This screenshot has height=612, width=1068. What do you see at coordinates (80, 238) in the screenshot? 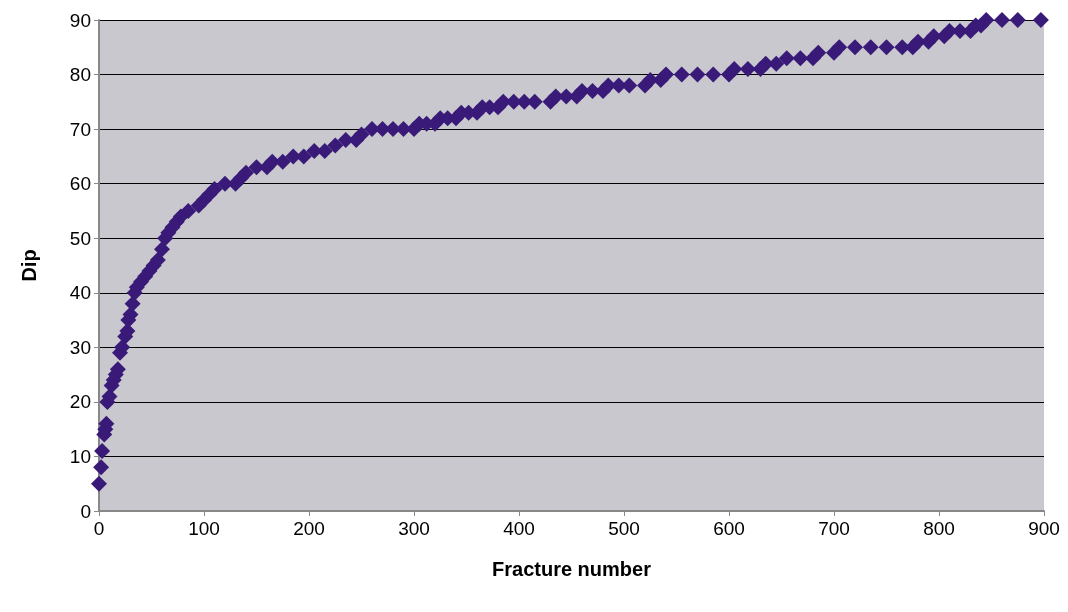
I see `y-tick-label: 50` at bounding box center [80, 238].